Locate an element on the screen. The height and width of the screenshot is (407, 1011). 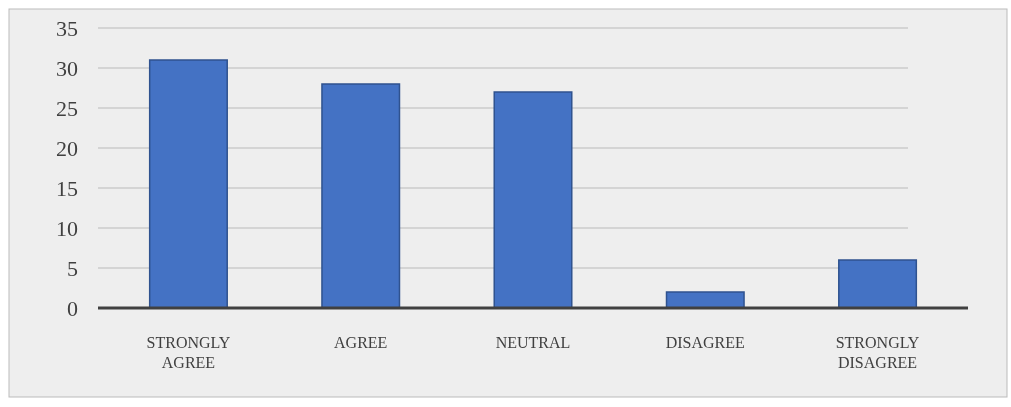
x-tick-label: NEUTRAL is located at coordinates (533, 342).